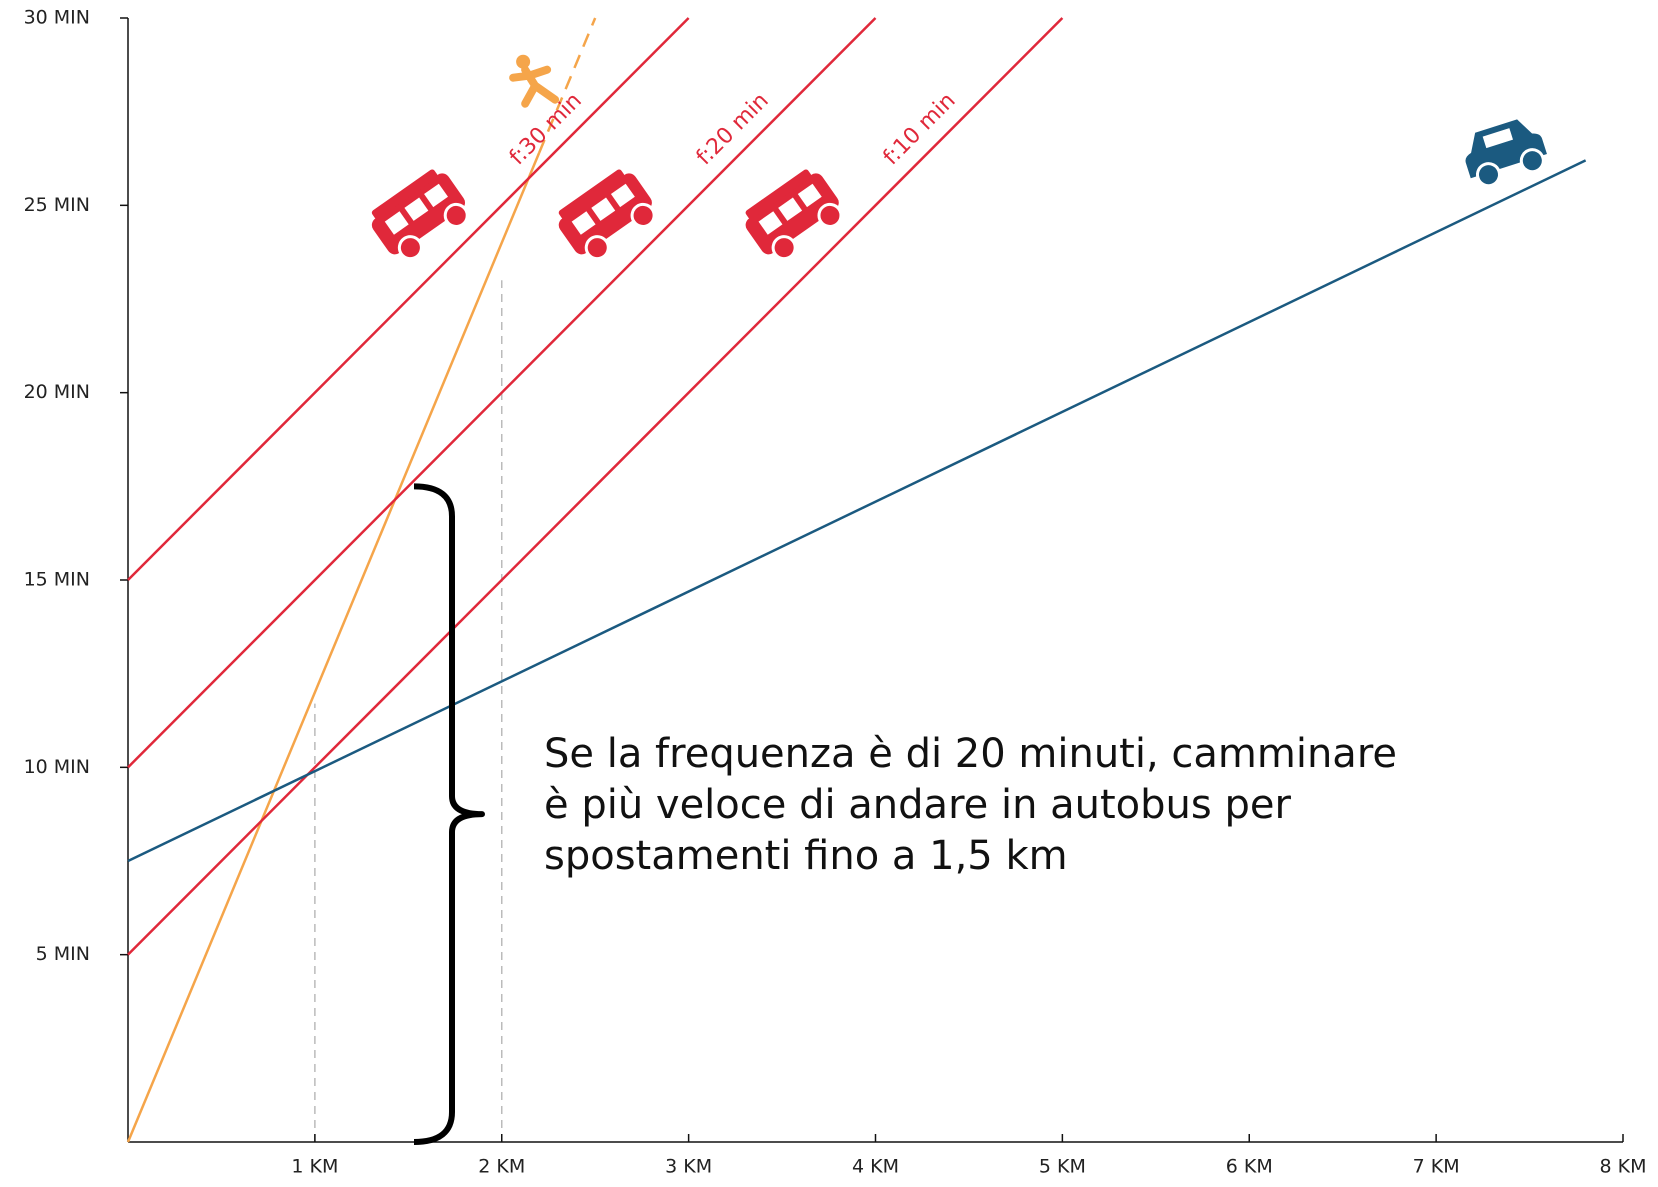 This screenshot has width=1658, height=1187. I want to click on x-tick-label: 5 KM, so click(1062, 1167).